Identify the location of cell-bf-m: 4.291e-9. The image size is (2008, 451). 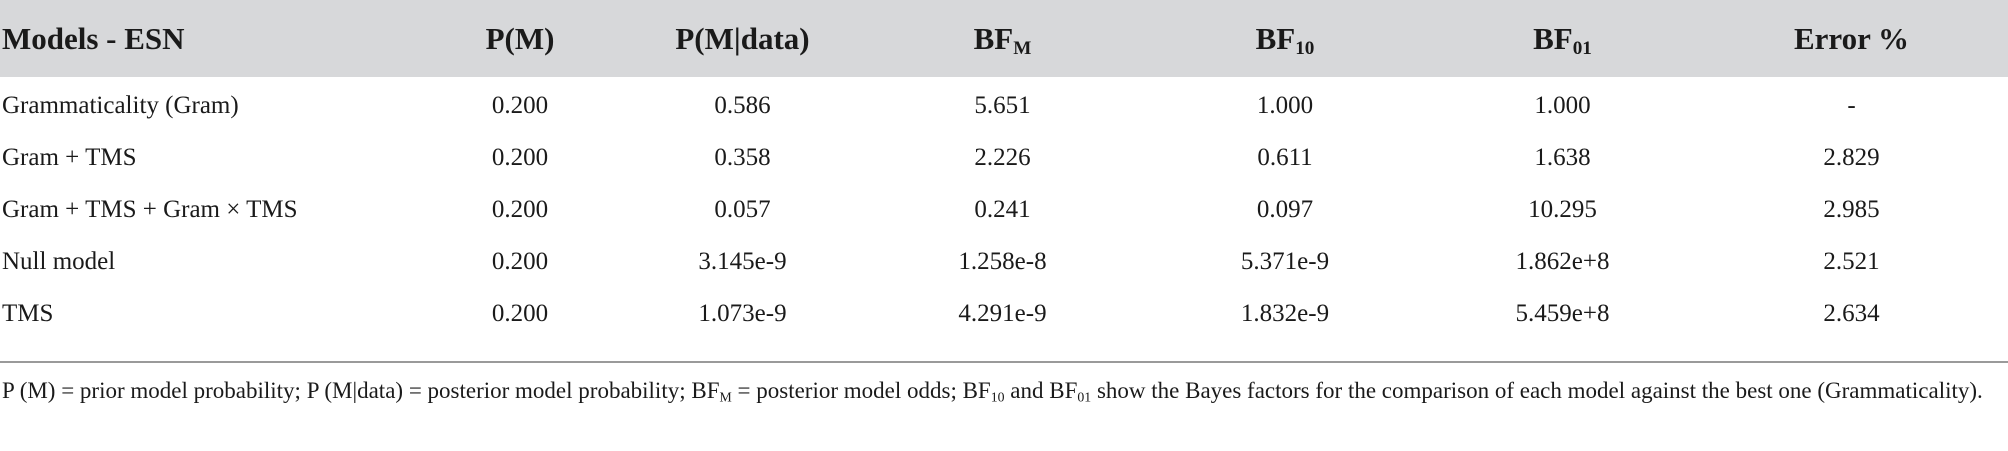
(1002, 313).